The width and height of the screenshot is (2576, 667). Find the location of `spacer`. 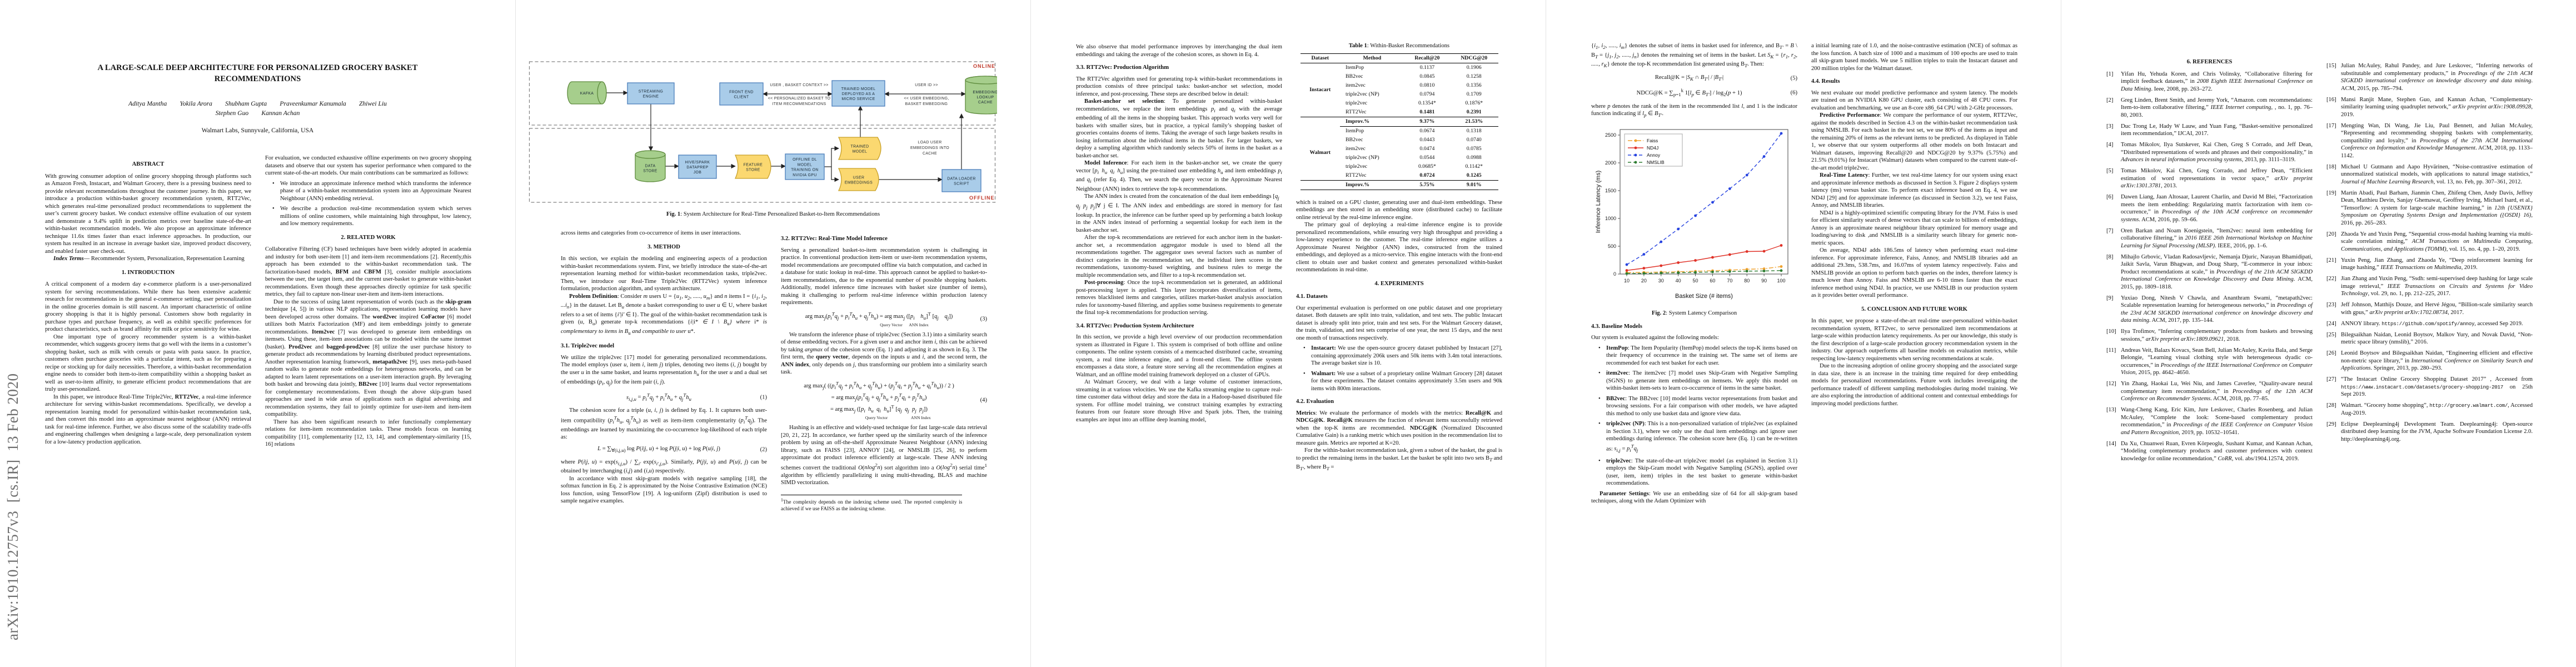

spacer is located at coordinates (1399, 194).